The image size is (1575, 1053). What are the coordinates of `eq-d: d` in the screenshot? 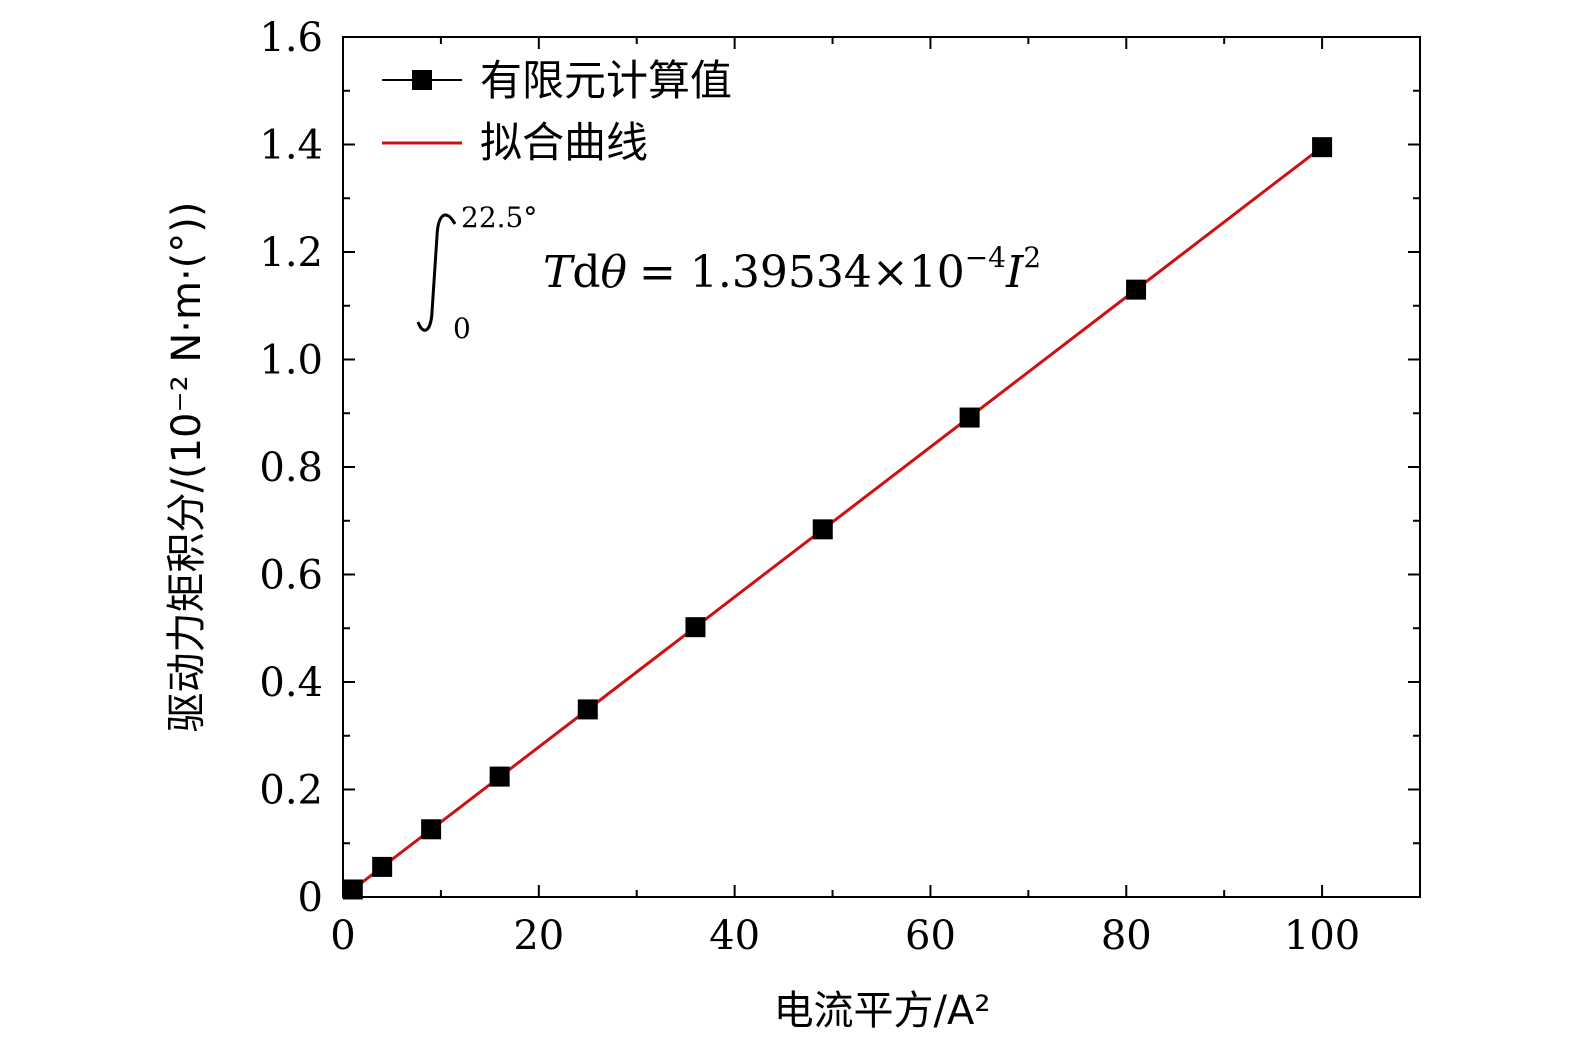 It's located at (586, 272).